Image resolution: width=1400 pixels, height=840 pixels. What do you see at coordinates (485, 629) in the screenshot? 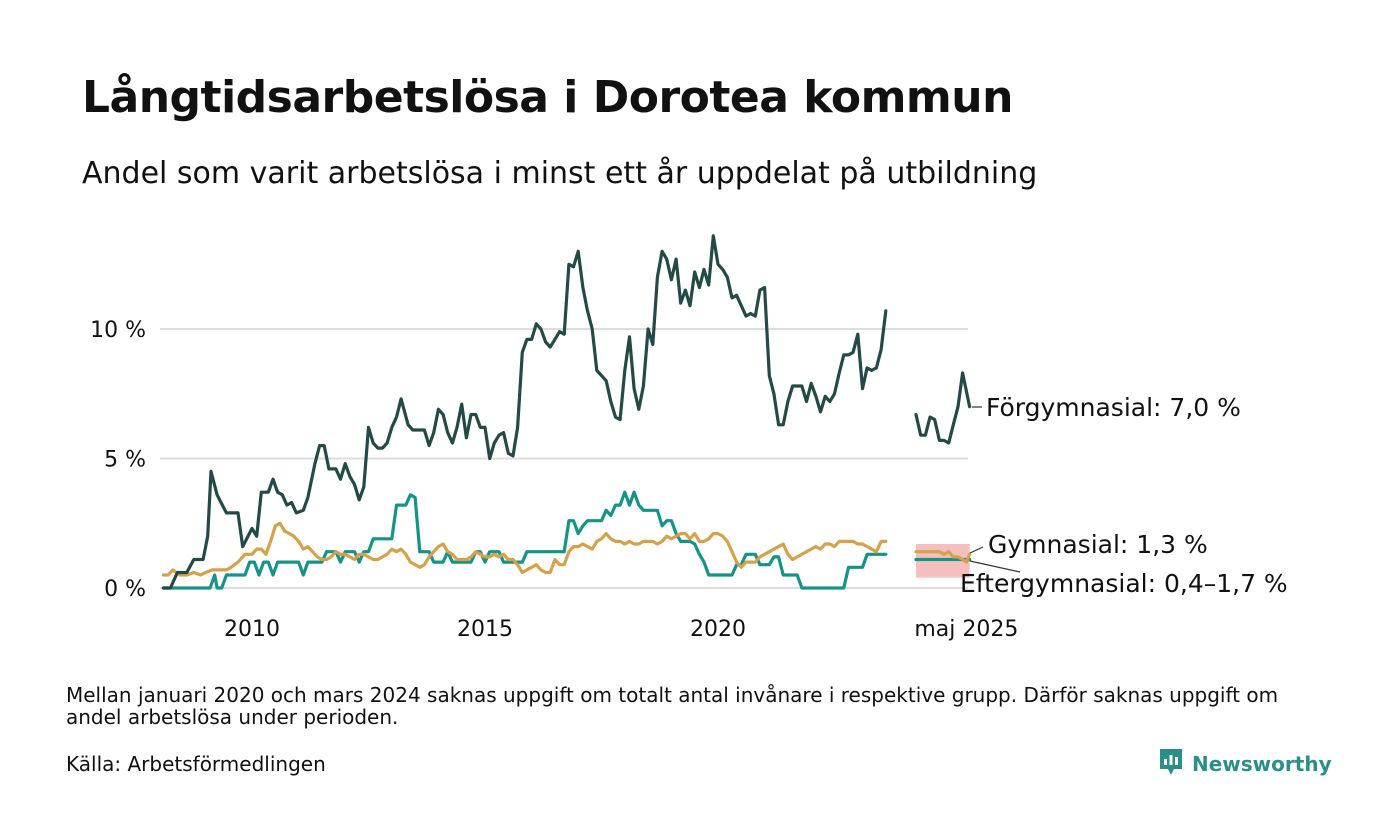
I see `x-tick-label: 2015` at bounding box center [485, 629].